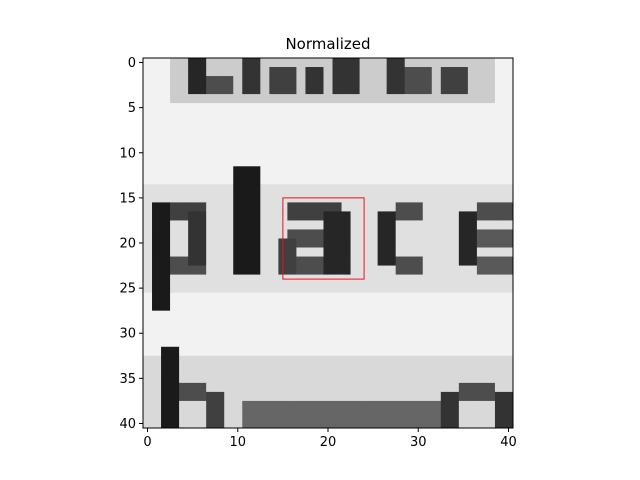 This screenshot has height=480, width=640. I want to click on chart-title: Normalized, so click(327, 44).